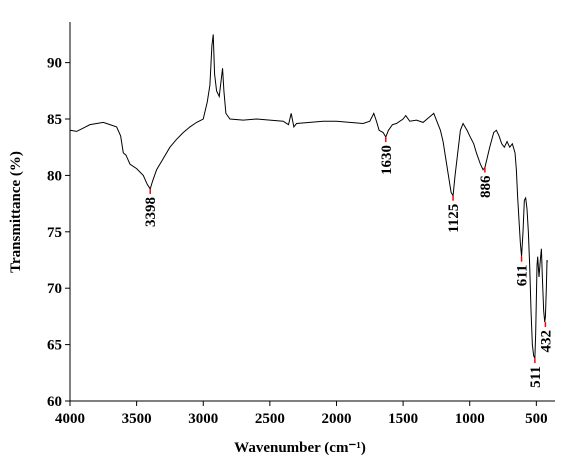 The height and width of the screenshot is (462, 564). What do you see at coordinates (387, 160) in the screenshot?
I see `peak-label: 1630` at bounding box center [387, 160].